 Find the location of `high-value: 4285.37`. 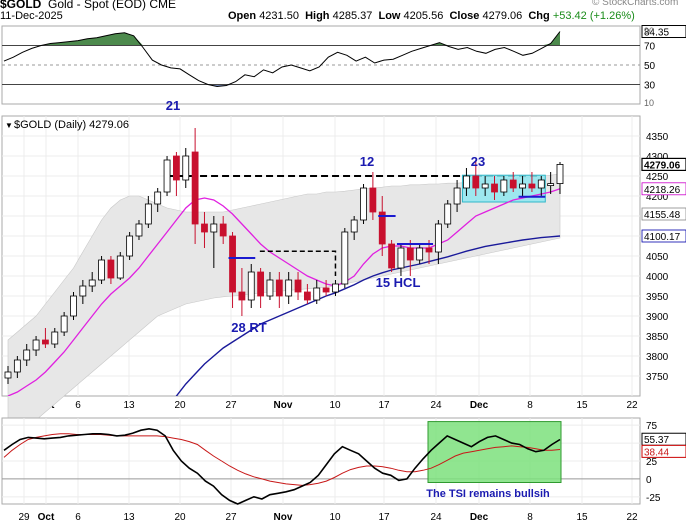

high-value: 4285.37 is located at coordinates (352, 16).